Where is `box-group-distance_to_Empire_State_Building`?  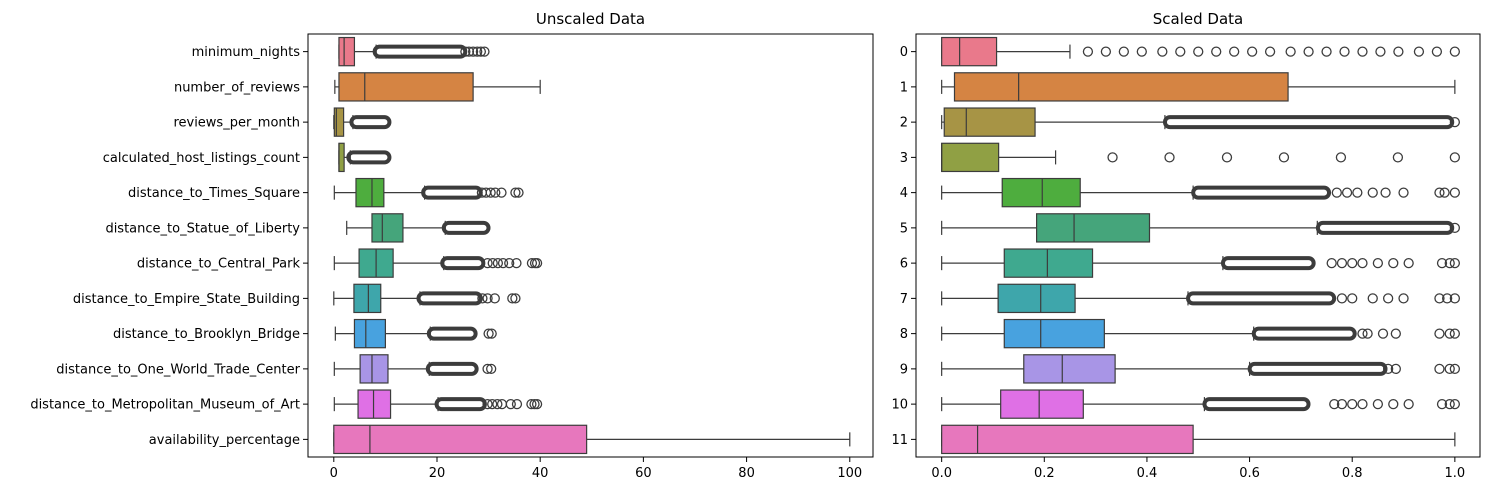
box-group-distance_to_Empire_State_Building is located at coordinates (427, 298).